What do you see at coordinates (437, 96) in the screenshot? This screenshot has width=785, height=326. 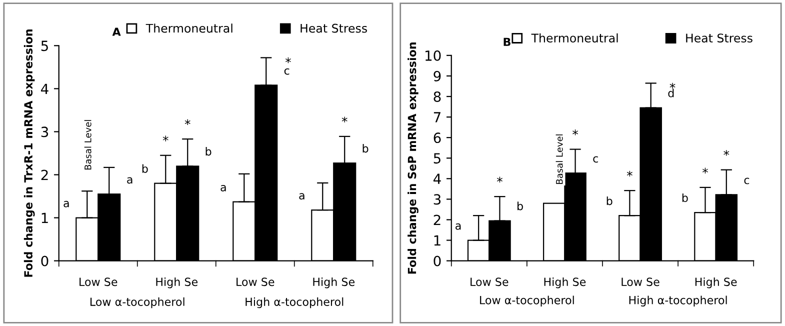 I see `y-tick-label: 8` at bounding box center [437, 96].